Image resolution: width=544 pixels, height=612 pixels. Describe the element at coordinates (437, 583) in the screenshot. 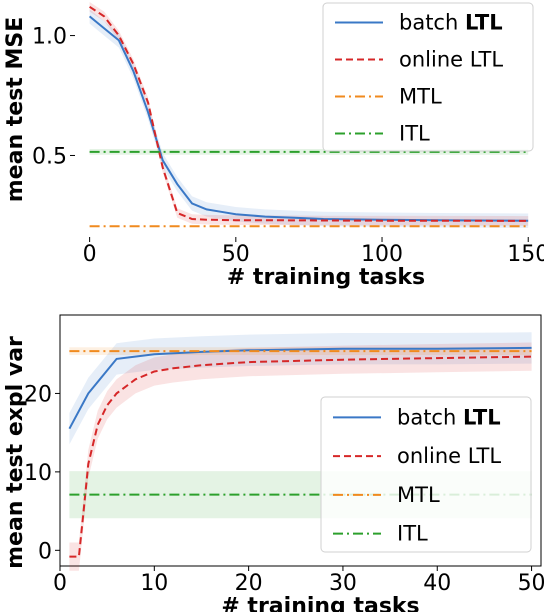

I see `x-tick-label: 40` at that location.